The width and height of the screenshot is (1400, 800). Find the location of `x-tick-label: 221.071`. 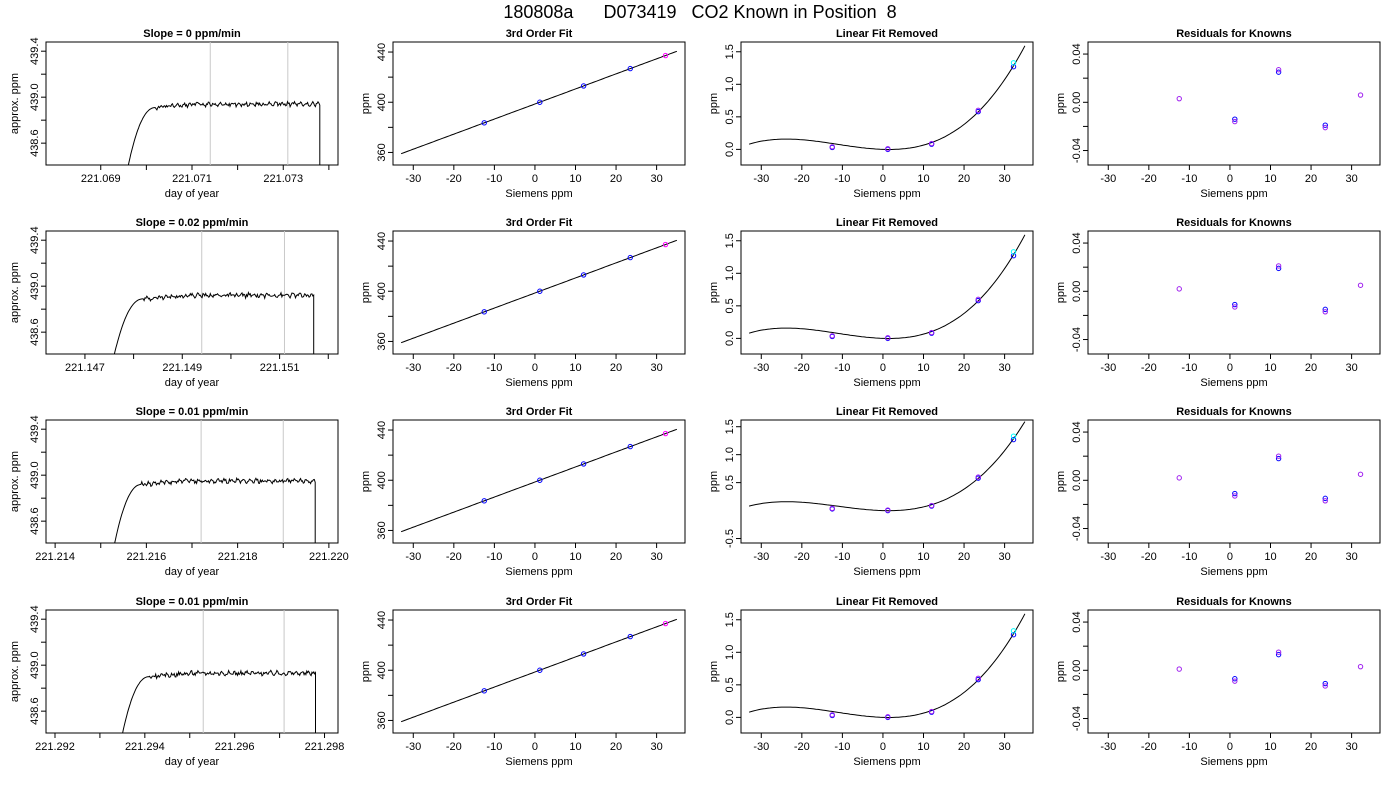

x-tick-label: 221.071 is located at coordinates (192, 179).